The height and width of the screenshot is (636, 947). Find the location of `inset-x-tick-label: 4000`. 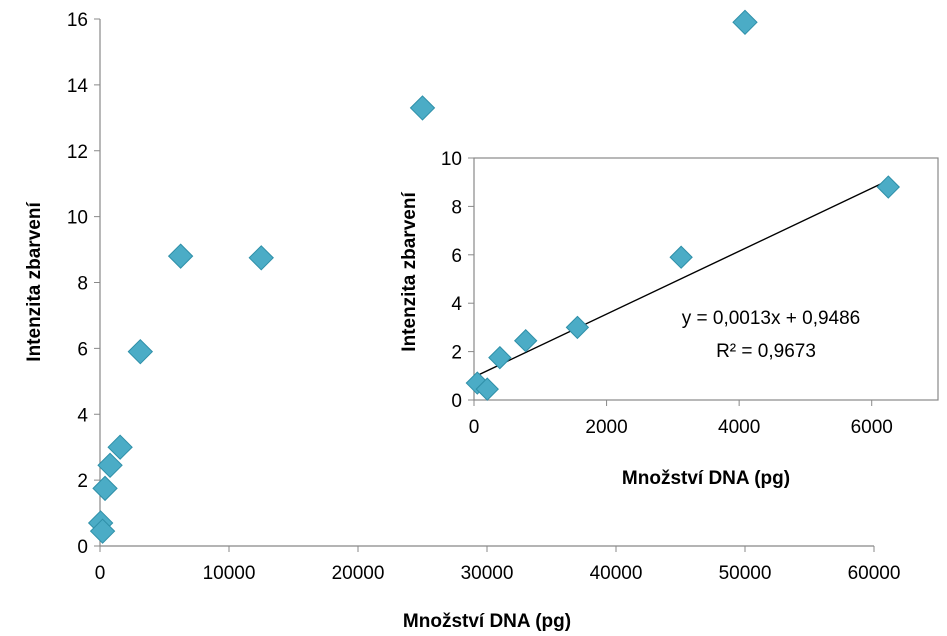

inset-x-tick-label: 4000 is located at coordinates (739, 427).